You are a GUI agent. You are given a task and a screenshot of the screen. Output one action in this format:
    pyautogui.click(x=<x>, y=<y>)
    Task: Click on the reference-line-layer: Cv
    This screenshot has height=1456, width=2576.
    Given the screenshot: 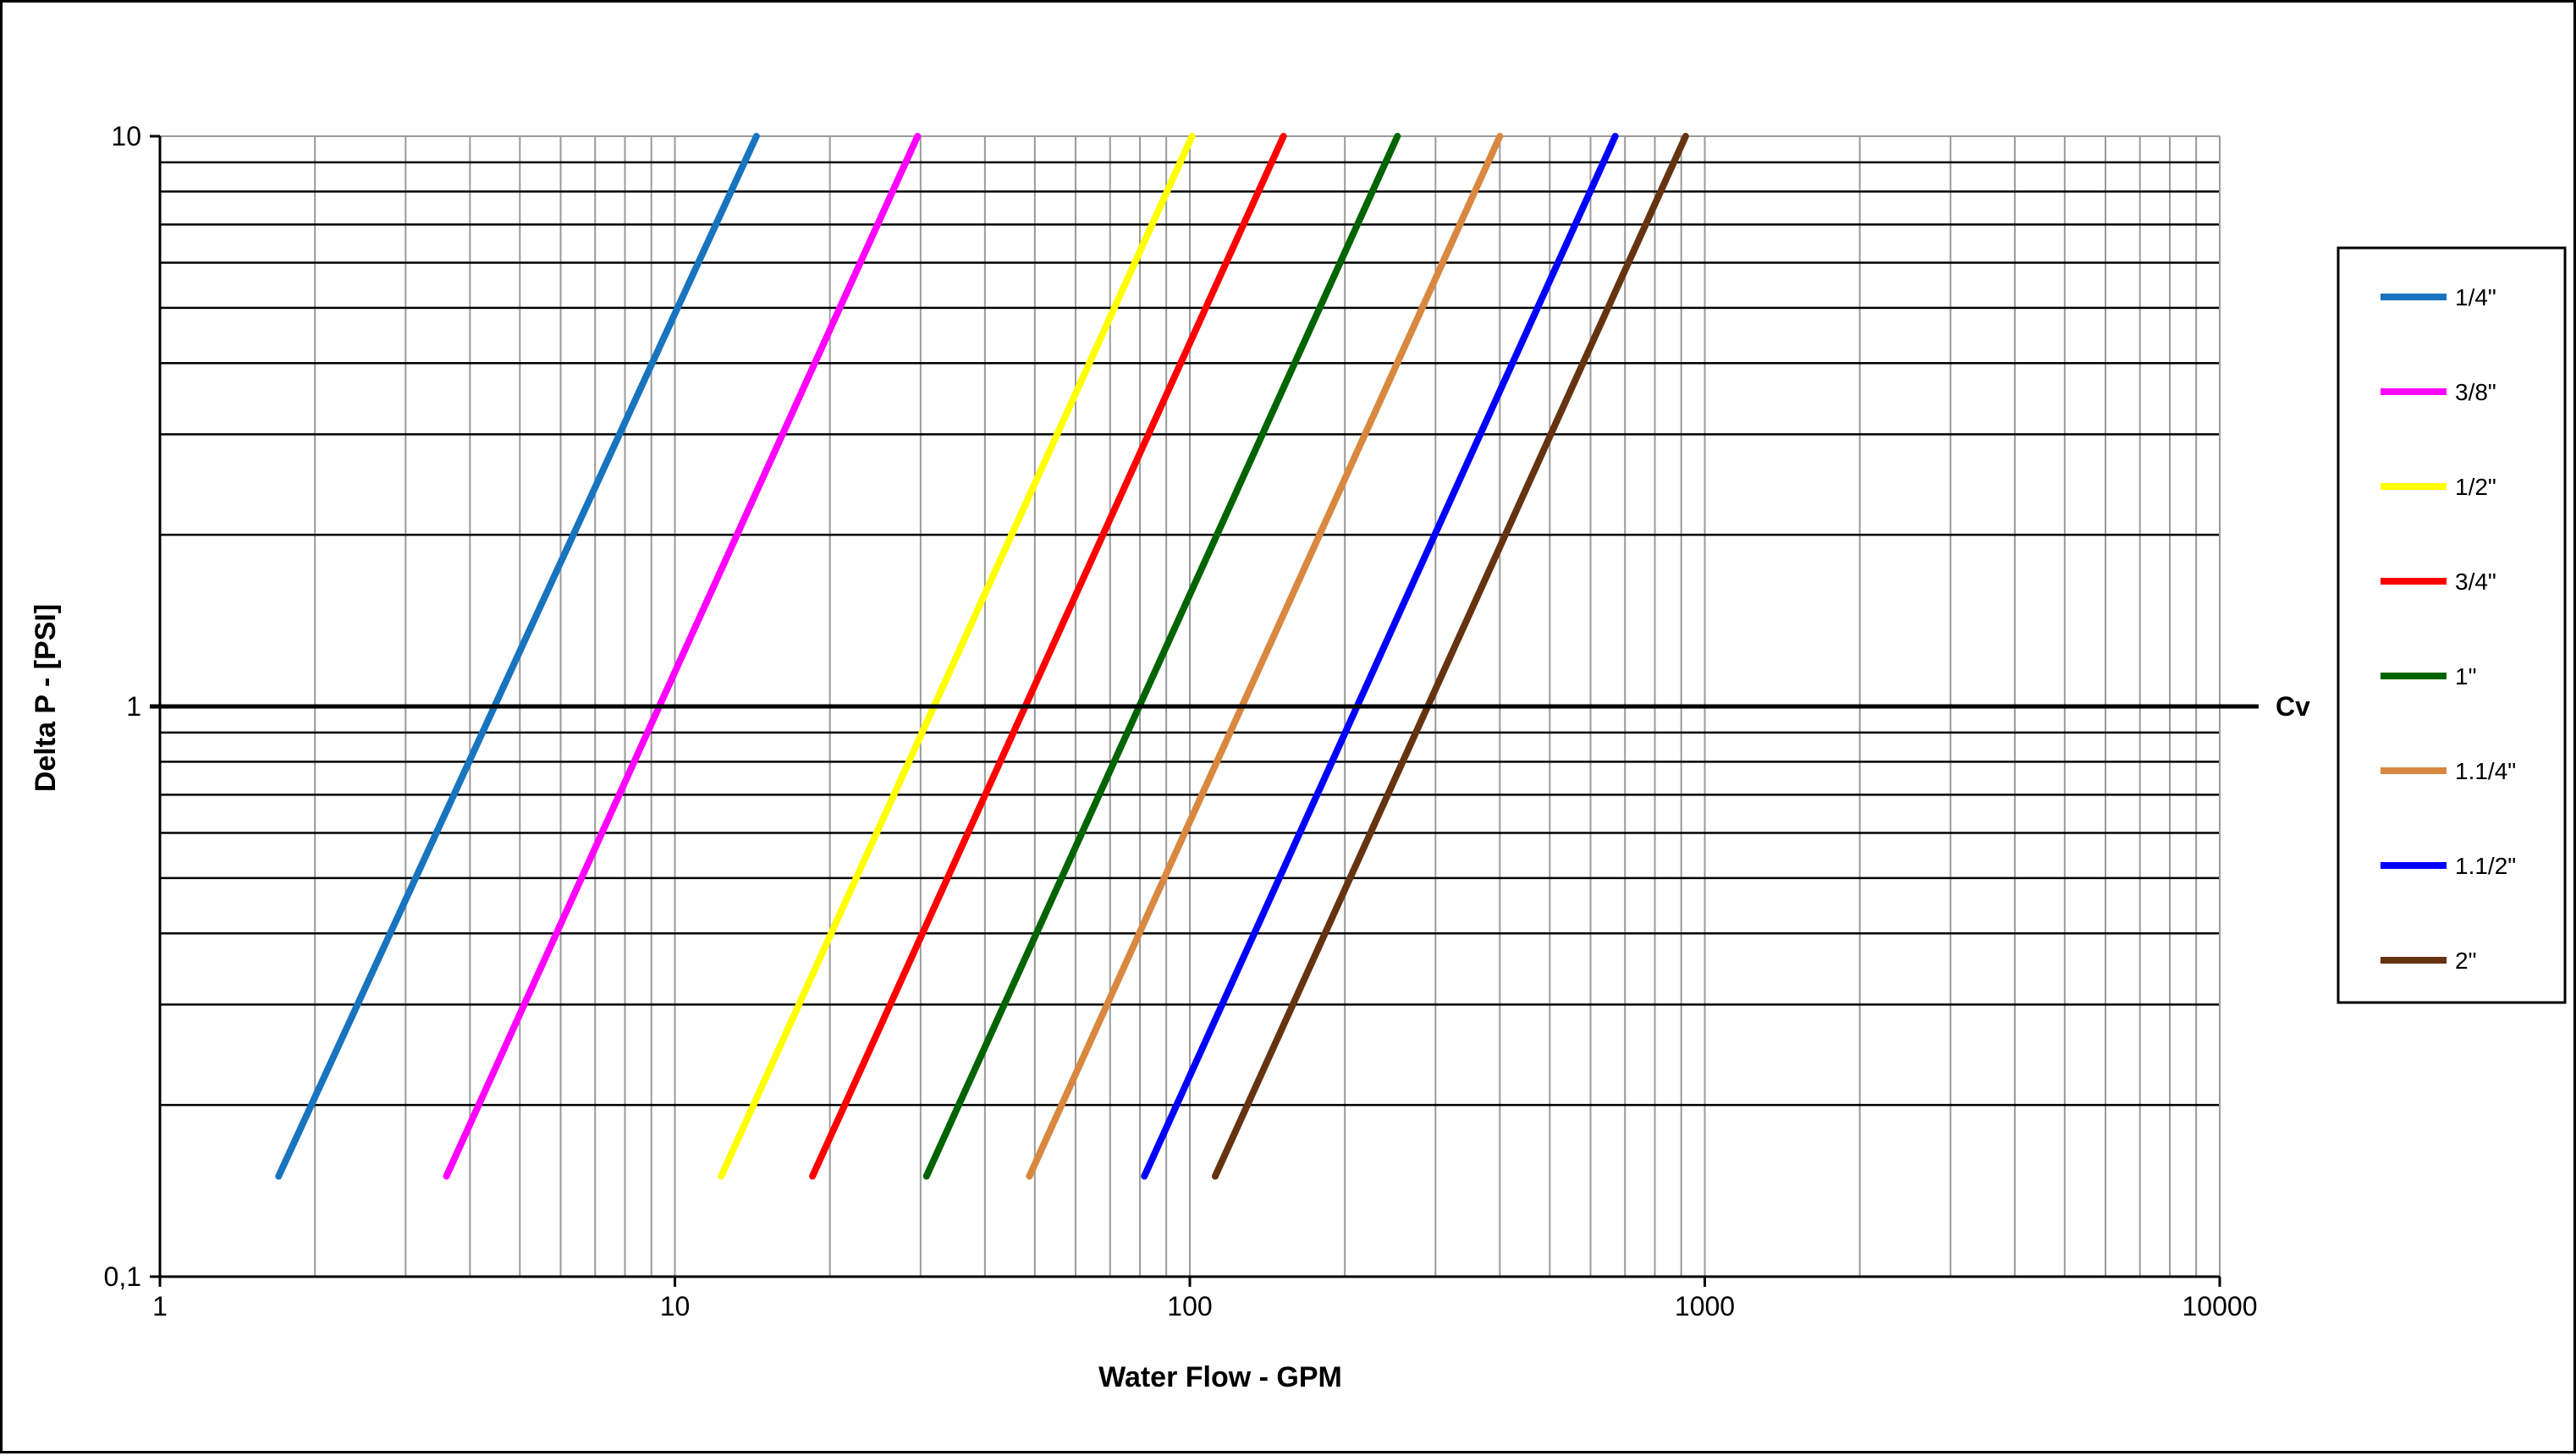 What is the action you would take?
    pyautogui.click(x=1230, y=706)
    